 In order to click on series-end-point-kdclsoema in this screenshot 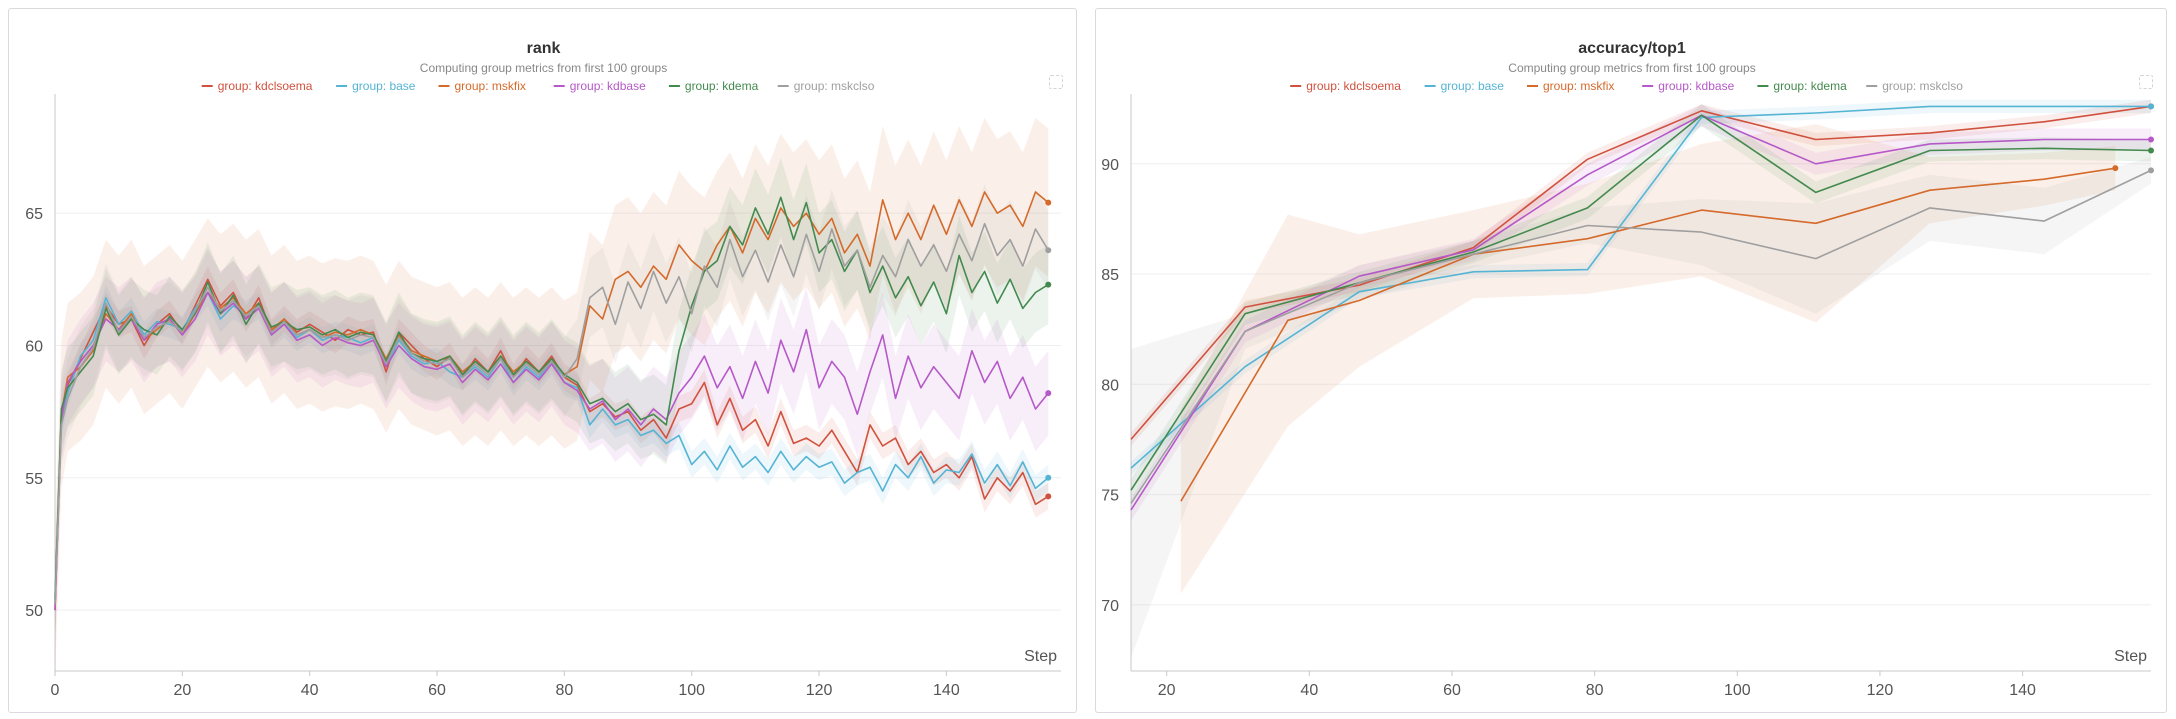, I will do `click(1048, 496)`.